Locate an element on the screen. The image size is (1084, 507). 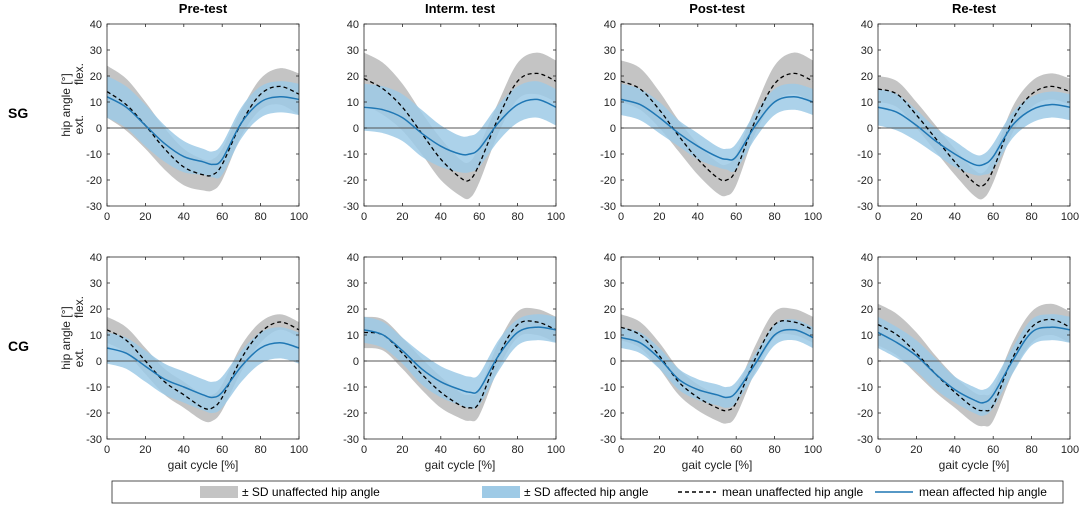
panel-cg-2-plot-area is located at coordinates (460, 364).